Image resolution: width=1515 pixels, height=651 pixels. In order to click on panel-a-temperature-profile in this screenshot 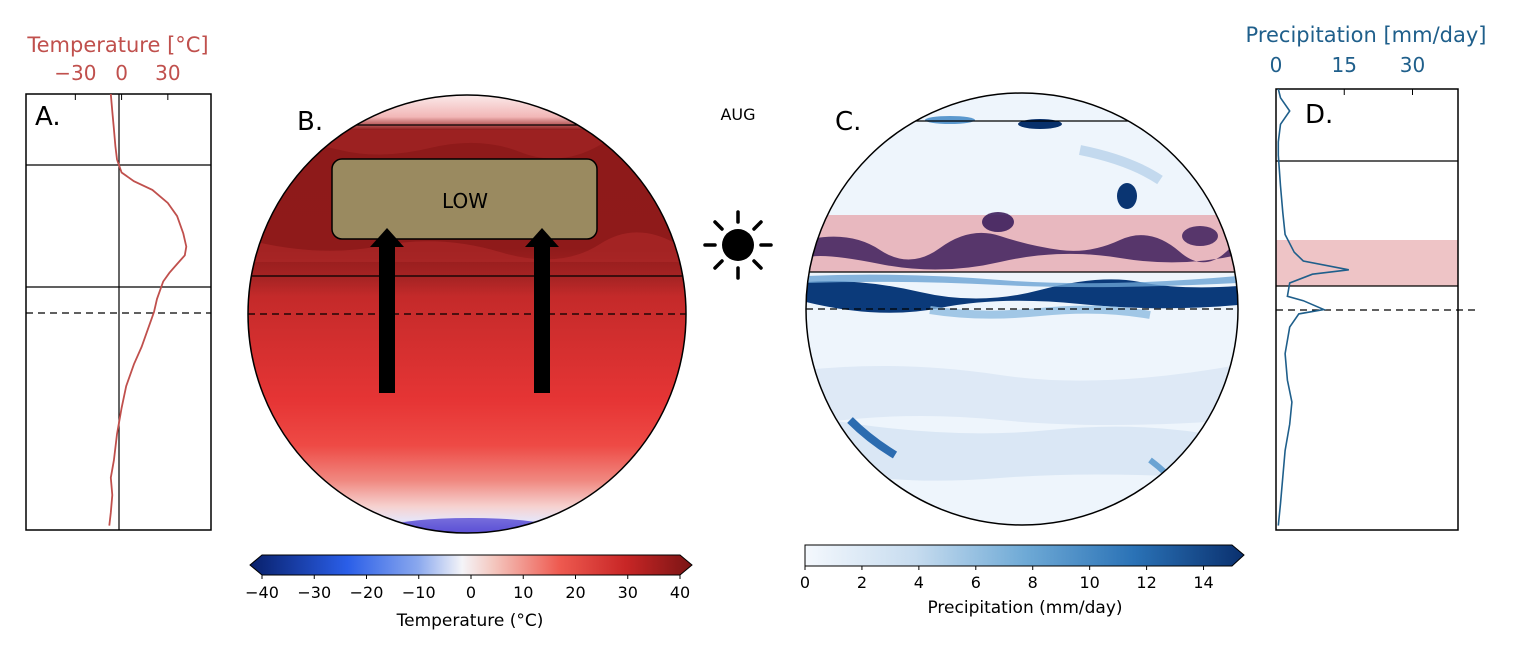, I will do `click(148, 310)`.